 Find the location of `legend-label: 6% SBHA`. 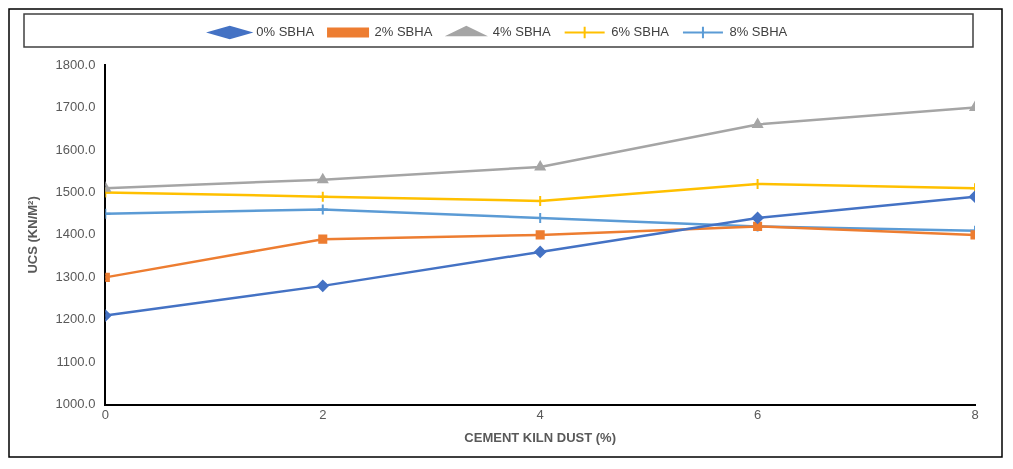

legend-label: 6% SBHA is located at coordinates (640, 32).